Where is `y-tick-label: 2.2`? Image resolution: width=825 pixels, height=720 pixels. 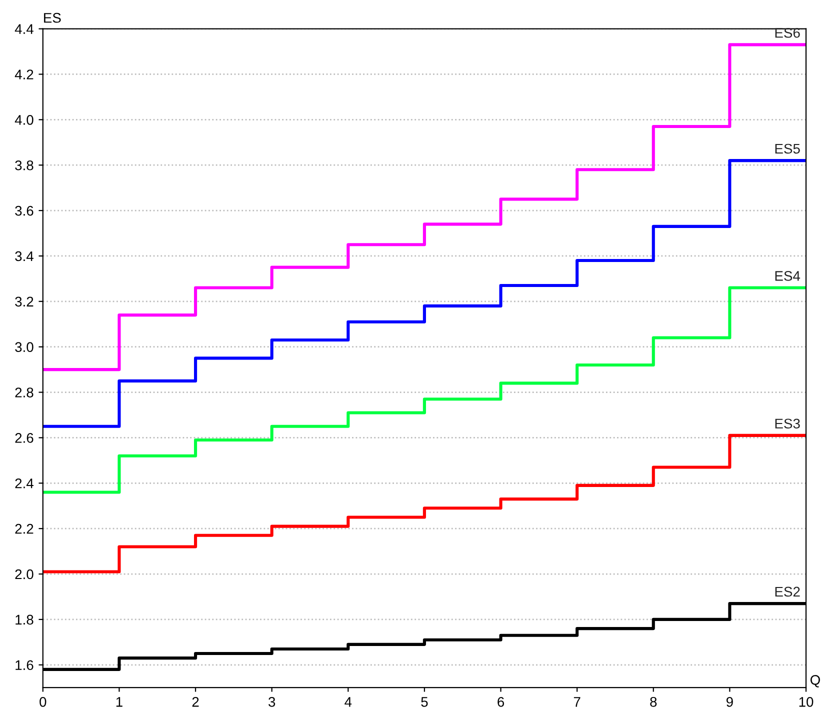
y-tick-label: 2.2 is located at coordinates (24, 529).